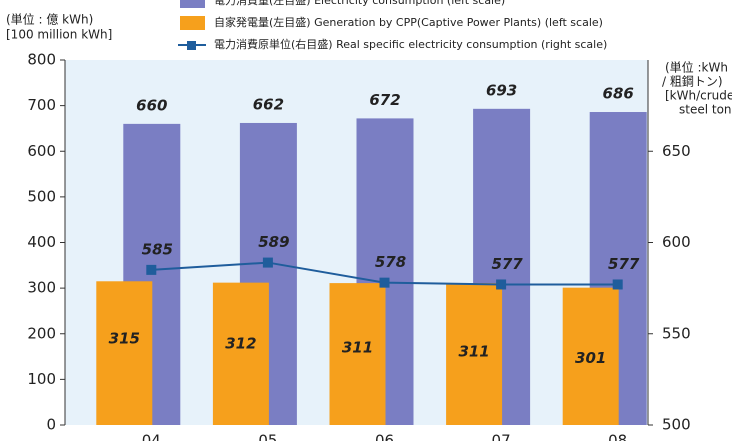  I want to click on y2-axis-label: [kWh/crude, so click(698, 96).